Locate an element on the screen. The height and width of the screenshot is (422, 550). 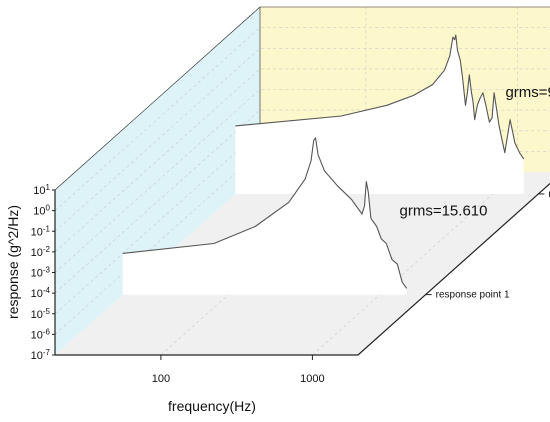
x-tick-label: 1000 is located at coordinates (312, 379).